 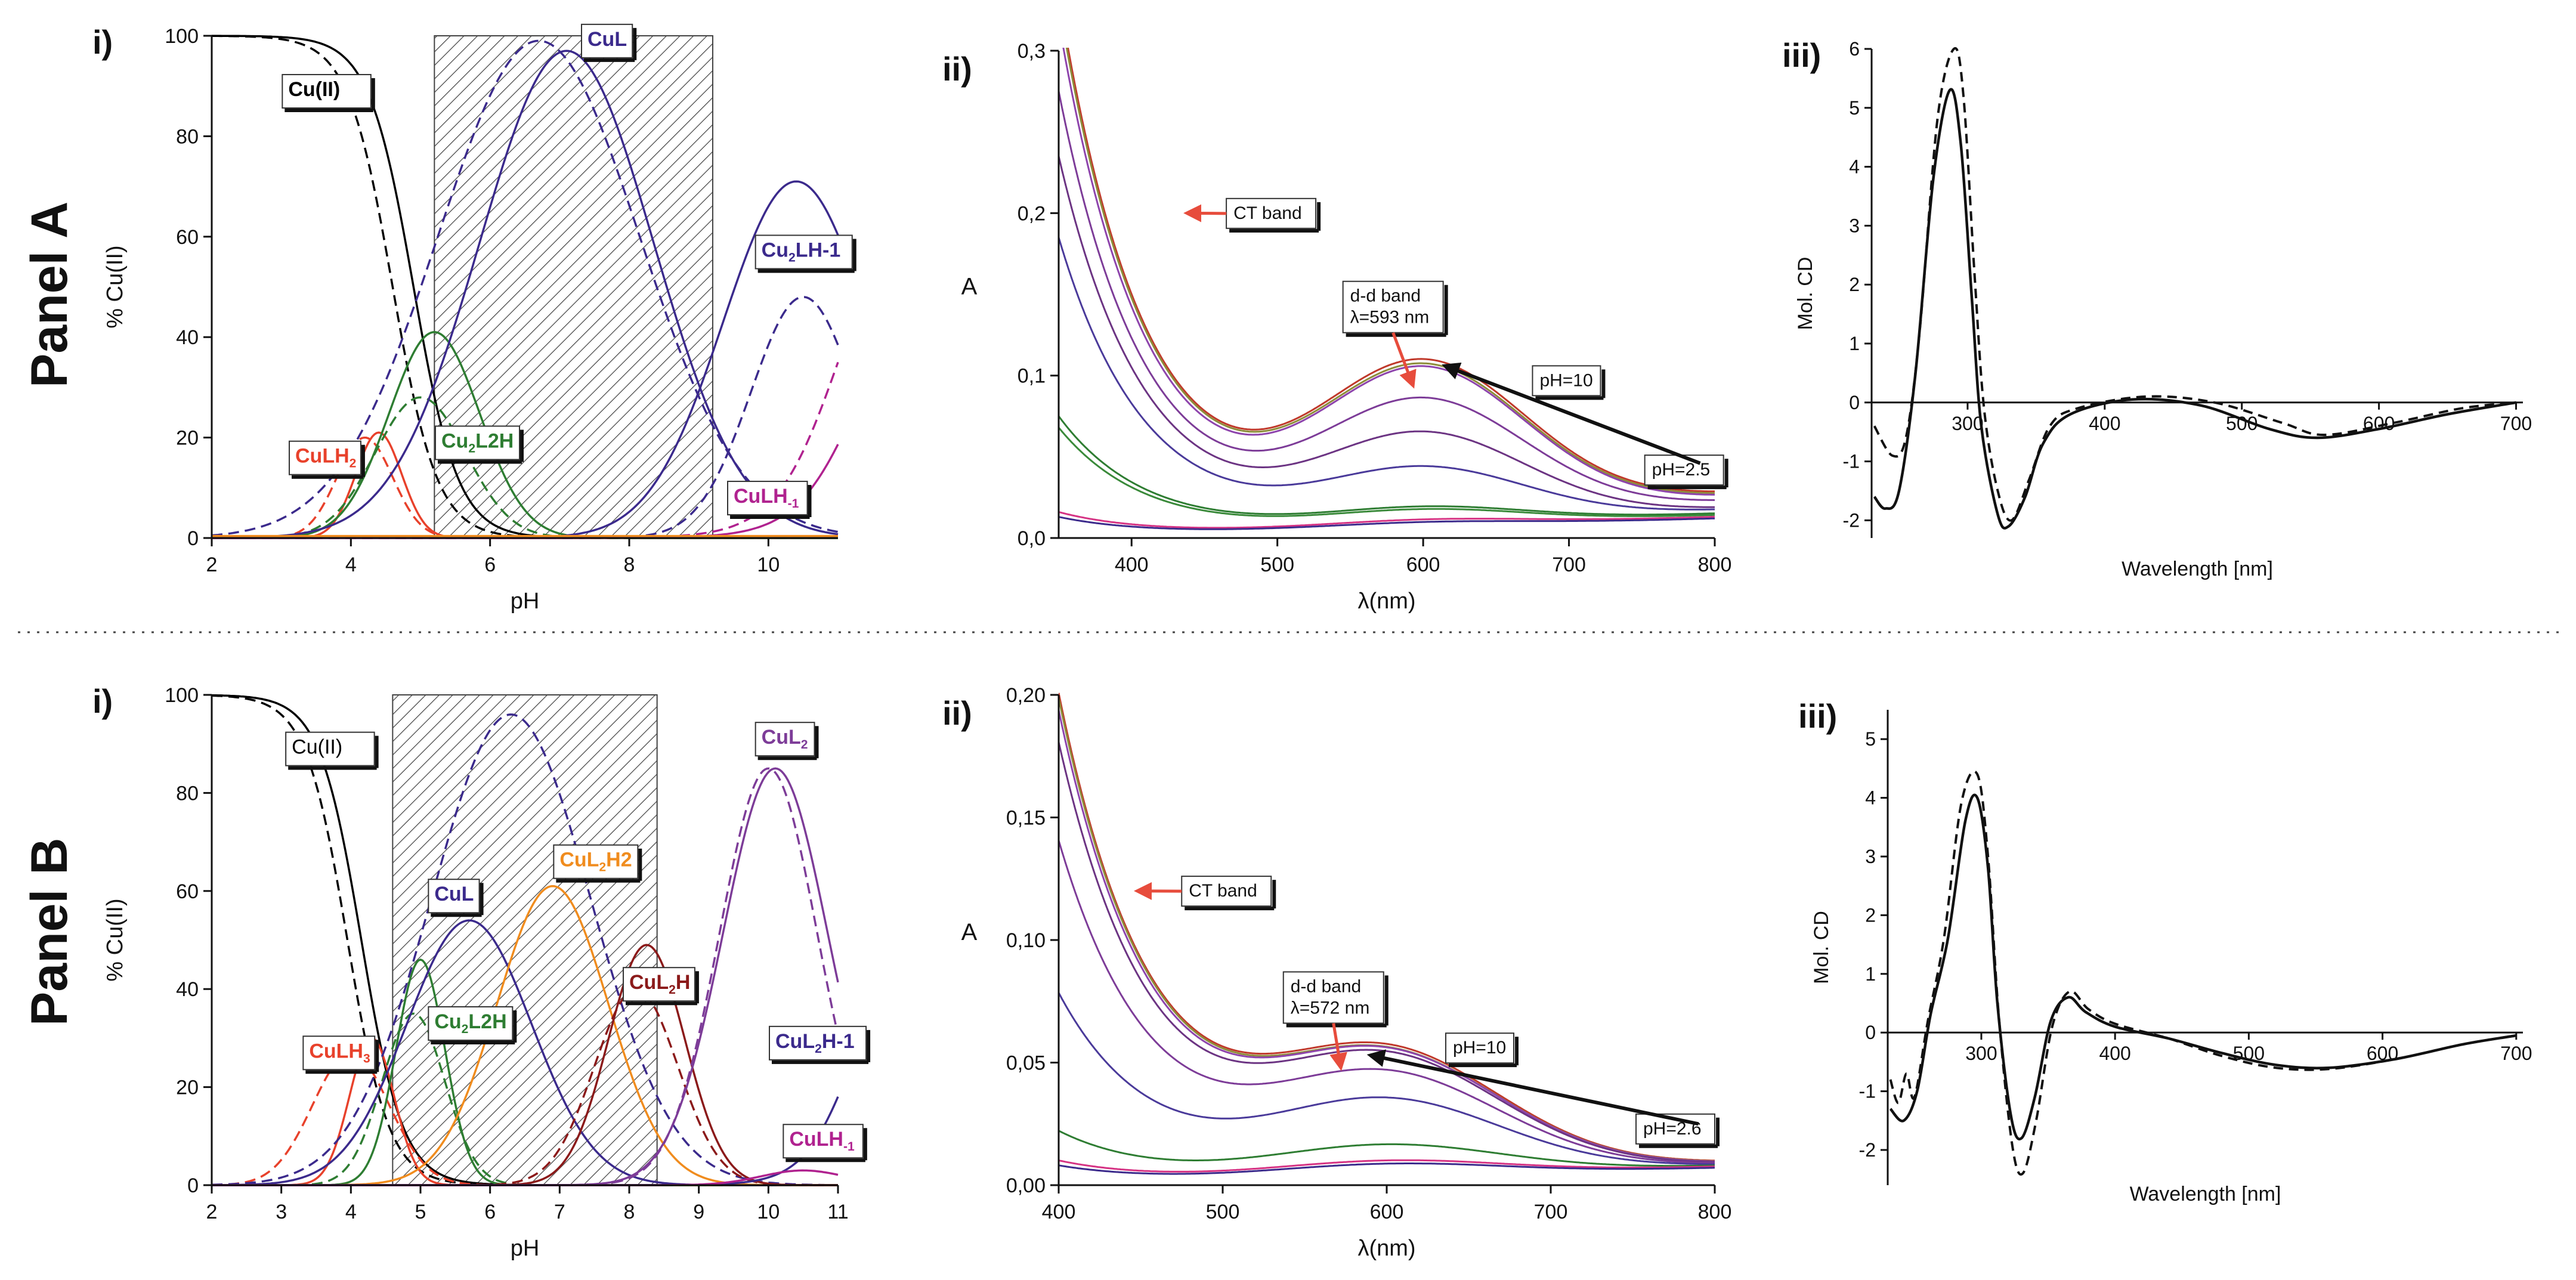 What do you see at coordinates (1026, 1063) in the screenshot?
I see `y-tick-label: 0,05` at bounding box center [1026, 1063].